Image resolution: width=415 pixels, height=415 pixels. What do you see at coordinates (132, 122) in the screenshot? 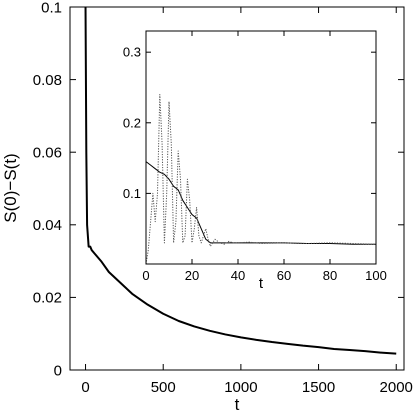
I see `inset-y-tick-label: 0.2` at bounding box center [132, 122].